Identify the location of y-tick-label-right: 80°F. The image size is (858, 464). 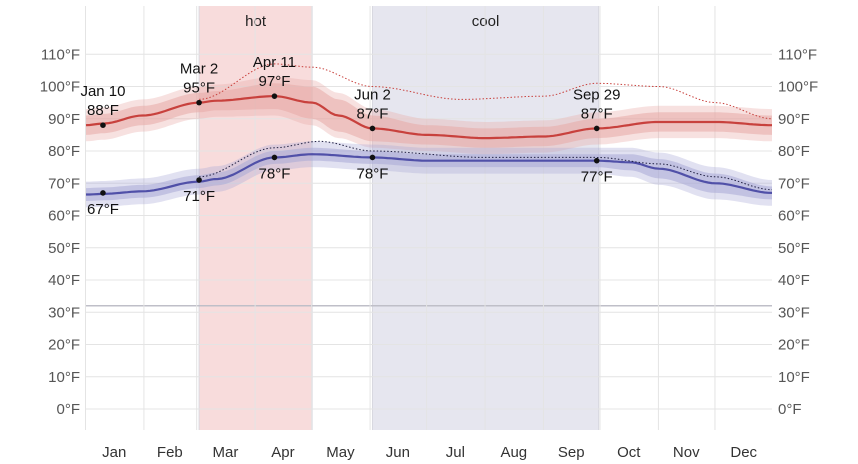
(794, 151).